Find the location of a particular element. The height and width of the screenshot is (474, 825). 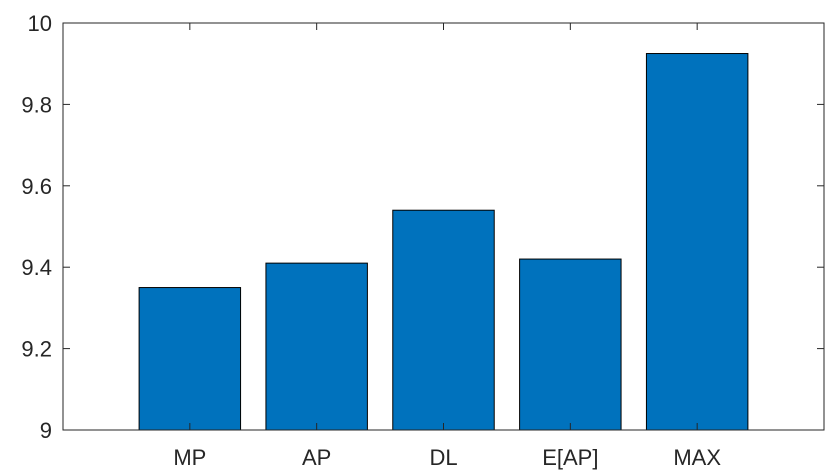

y-tick-label: 9.6 is located at coordinates (36, 186).